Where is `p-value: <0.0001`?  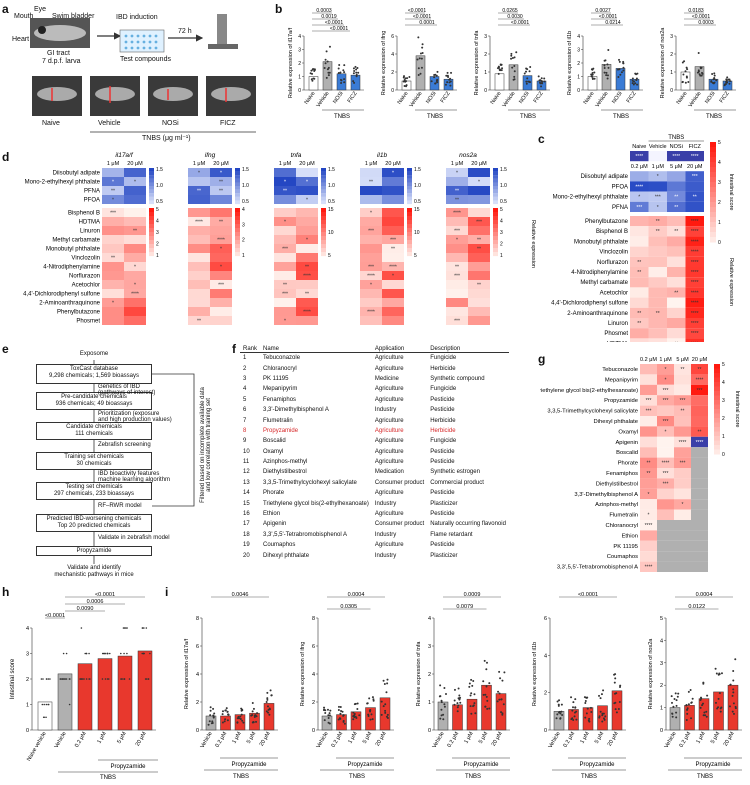 p-value: <0.0001 is located at coordinates (105, 595).